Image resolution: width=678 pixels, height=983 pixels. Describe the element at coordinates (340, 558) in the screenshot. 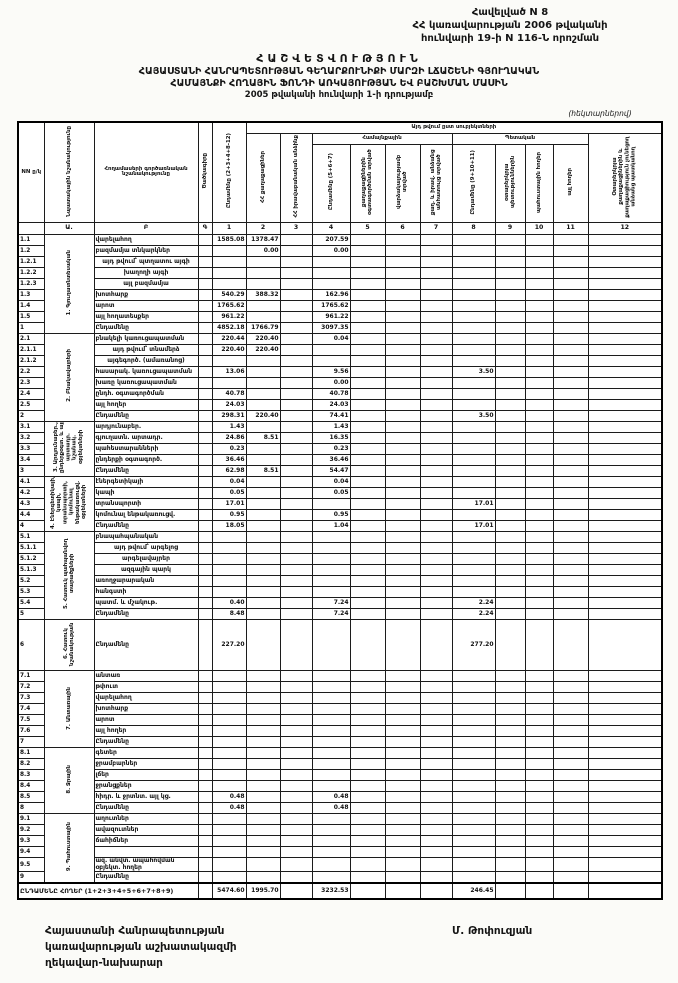

I see `table-row: 5.1.2 արգելավայրեր` at that location.